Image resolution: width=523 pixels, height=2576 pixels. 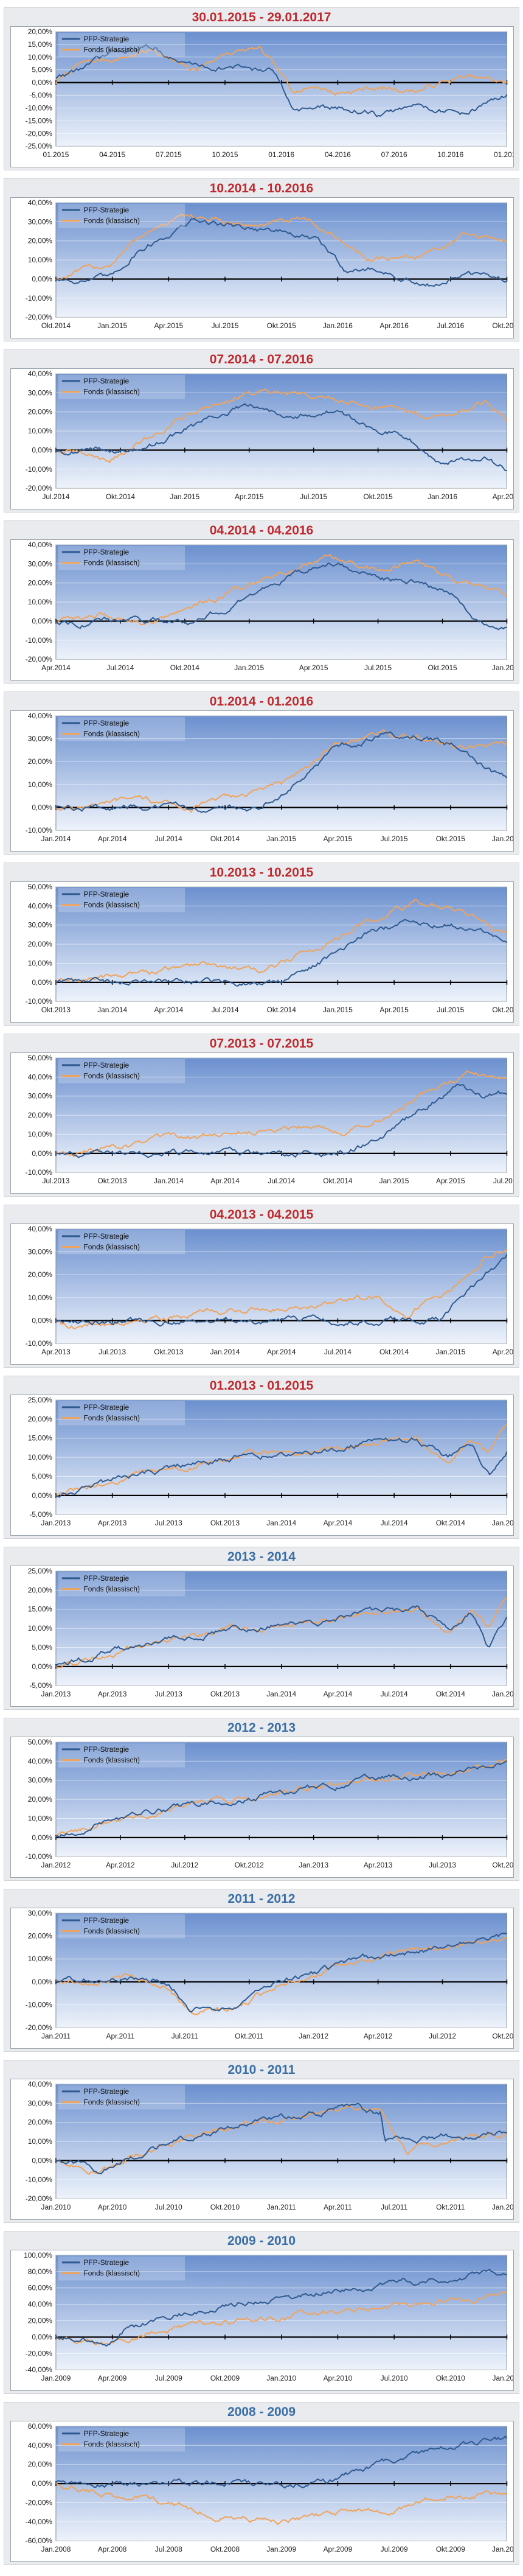 I want to click on y-tick-label: -25,00%, so click(x=40, y=146).